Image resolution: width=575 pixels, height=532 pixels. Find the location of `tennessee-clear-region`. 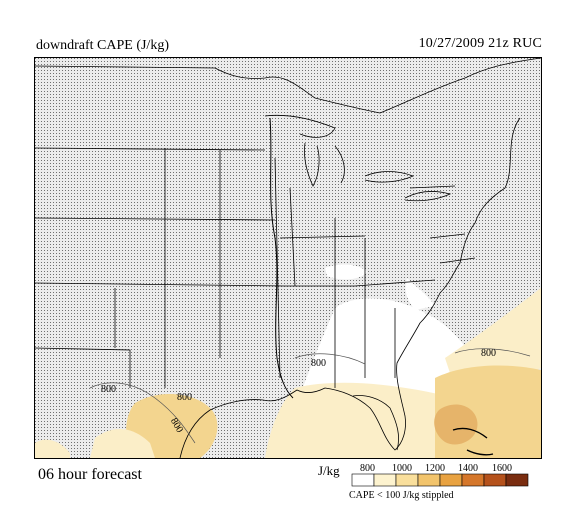

tennessee-clear-region is located at coordinates (346, 272).